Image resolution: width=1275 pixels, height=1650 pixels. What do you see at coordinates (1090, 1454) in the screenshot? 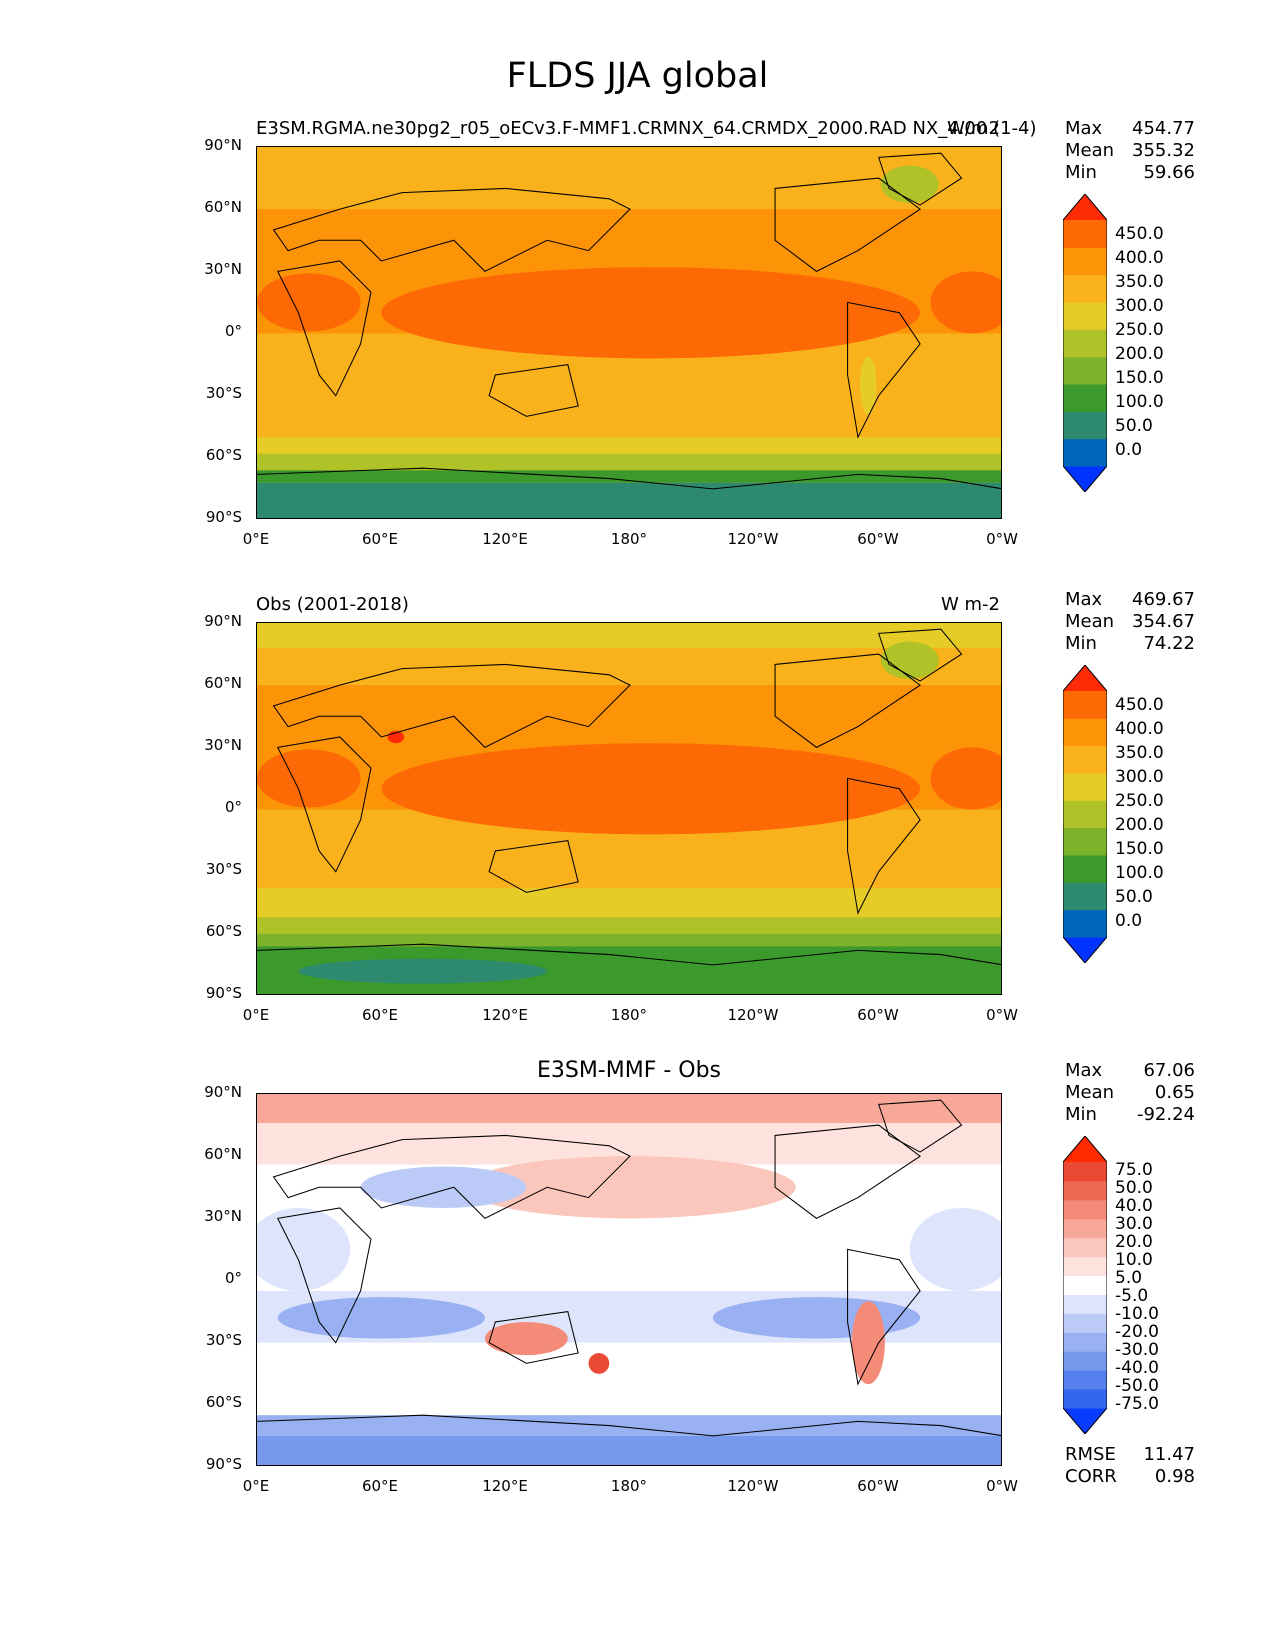
I see `metric-label: RMSE` at bounding box center [1090, 1454].